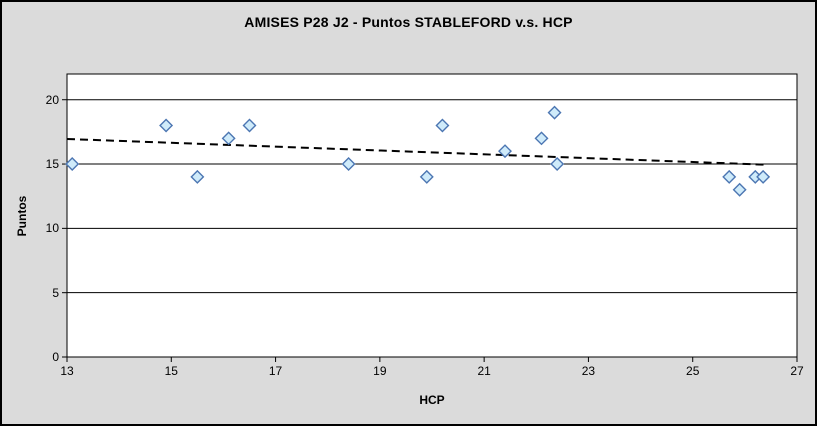 Image resolution: width=817 pixels, height=426 pixels. What do you see at coordinates (275, 371) in the screenshot?
I see `x-tick-label: 17` at bounding box center [275, 371].